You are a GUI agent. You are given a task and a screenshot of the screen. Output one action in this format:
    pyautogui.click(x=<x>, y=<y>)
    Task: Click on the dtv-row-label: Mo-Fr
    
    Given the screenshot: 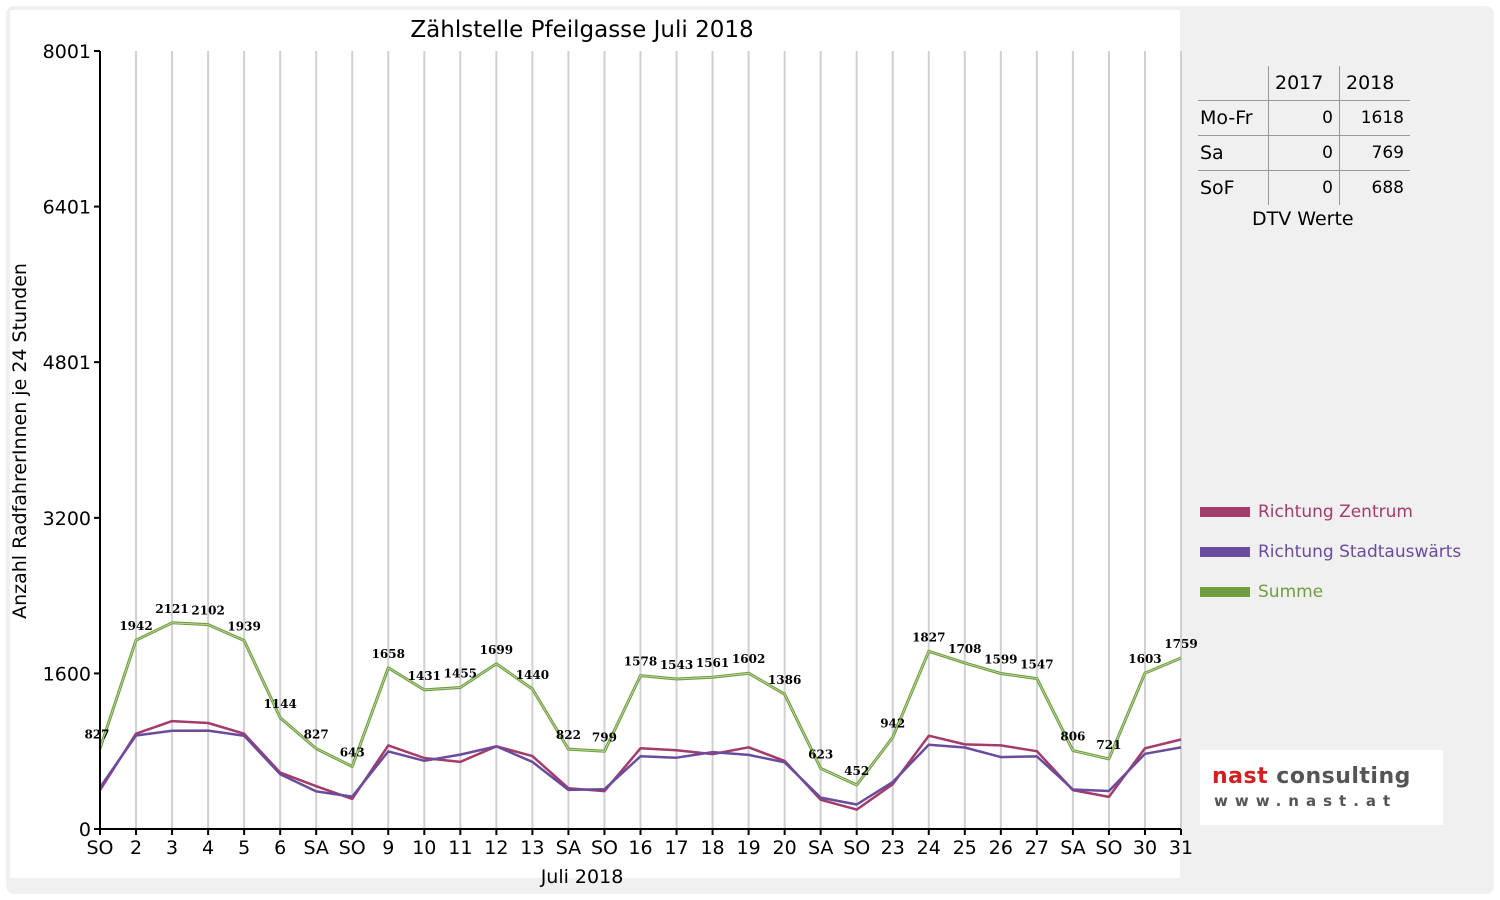 What is the action you would take?
    pyautogui.click(x=1233, y=118)
    